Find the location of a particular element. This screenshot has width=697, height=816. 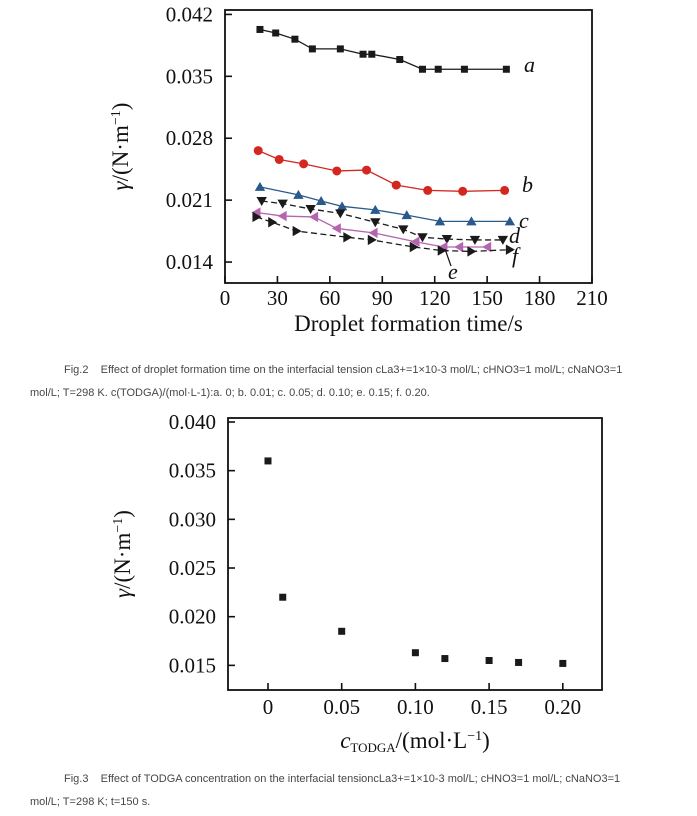

y-tick-label: 0.021 is located at coordinates (189, 200).